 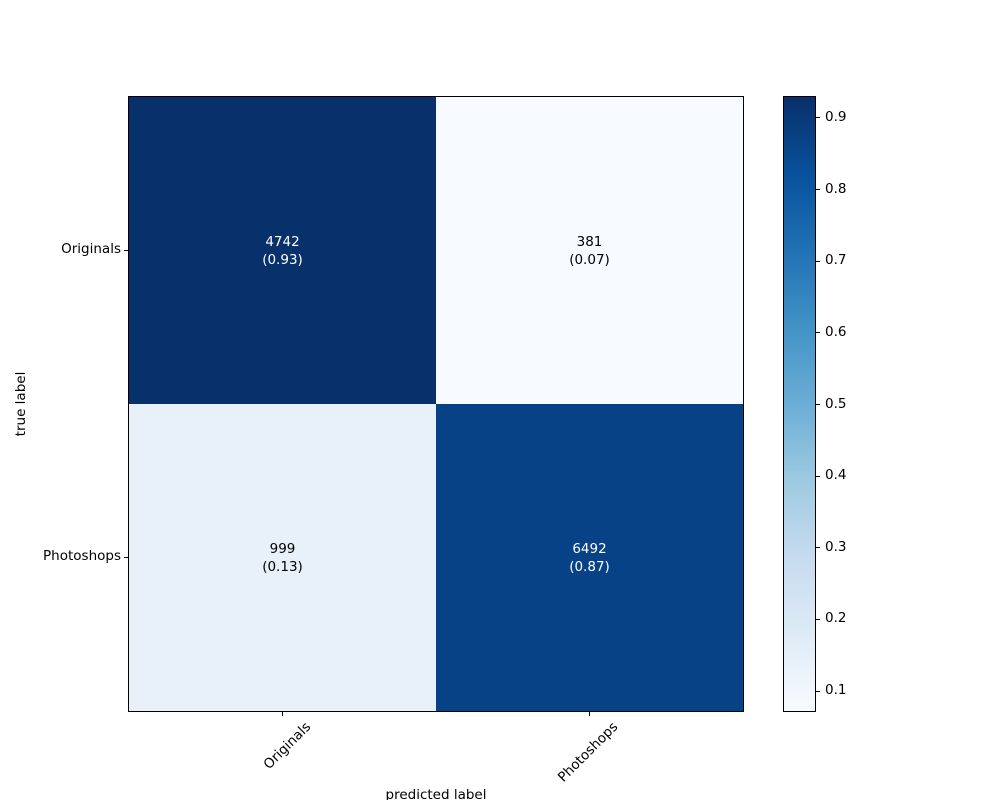 I want to click on heatmap-cell-Photoshops-Photoshops: 6492 (0.87), so click(x=589, y=557).